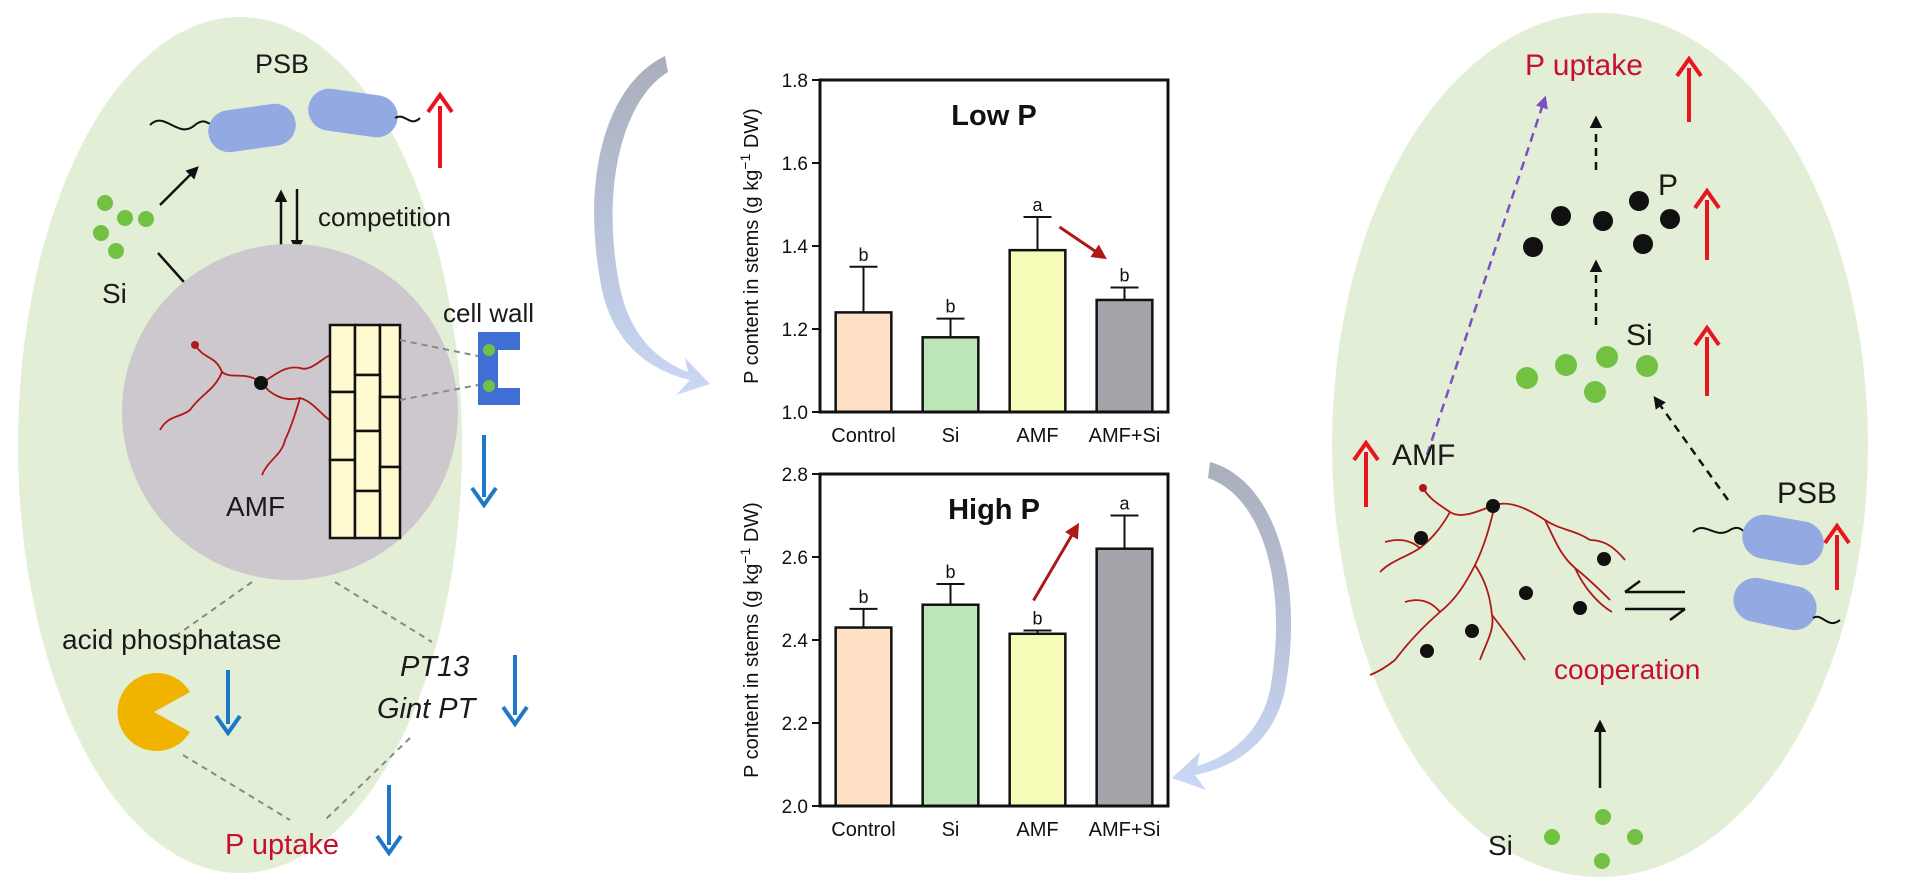  I want to click on chart-1-y-axis-label-exponent: −1, so click(745, 161).